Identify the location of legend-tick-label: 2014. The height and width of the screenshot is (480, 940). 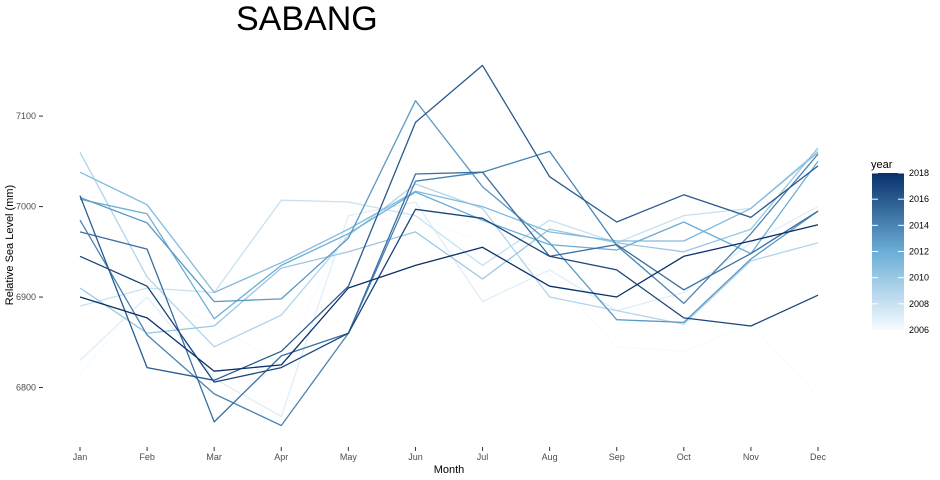
(919, 225).